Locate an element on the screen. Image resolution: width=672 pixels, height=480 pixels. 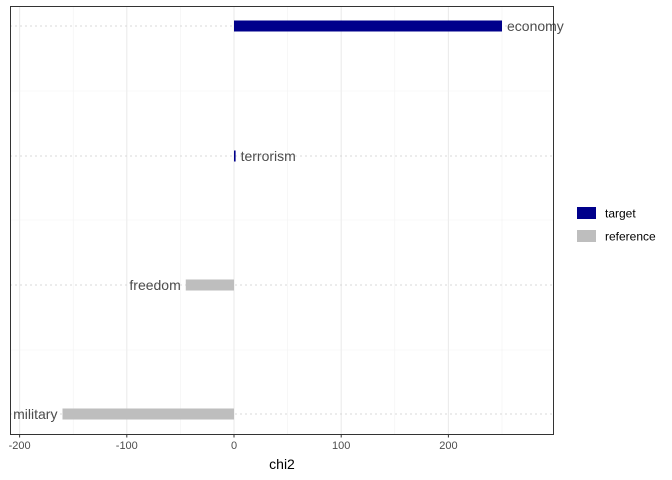
legend-label-reference: reference is located at coordinates (630, 237).